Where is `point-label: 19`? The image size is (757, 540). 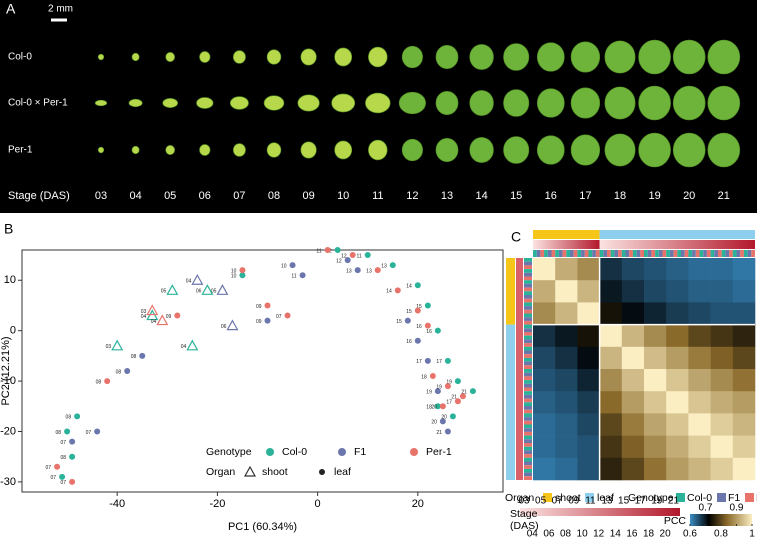 point-label: 19 is located at coordinates (439, 387).